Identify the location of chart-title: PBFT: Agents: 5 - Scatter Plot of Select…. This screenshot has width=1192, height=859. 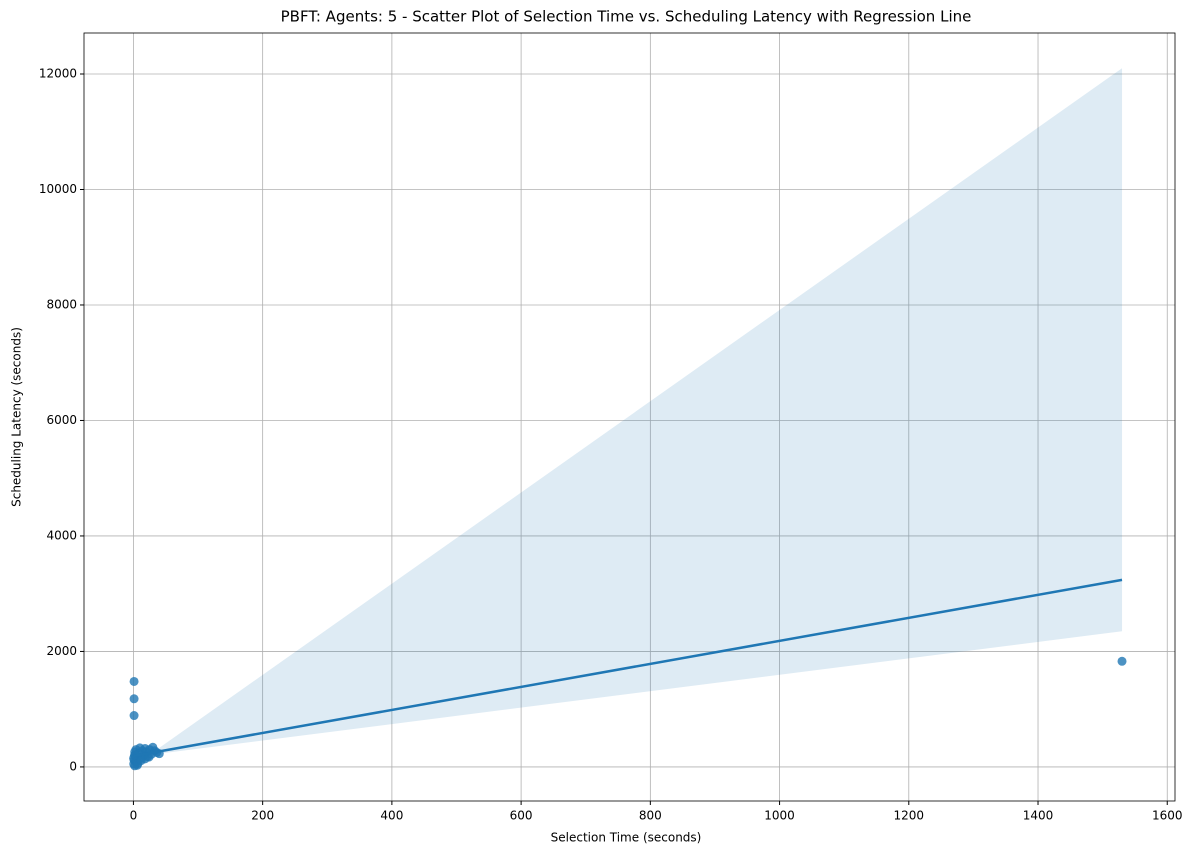
(626, 17).